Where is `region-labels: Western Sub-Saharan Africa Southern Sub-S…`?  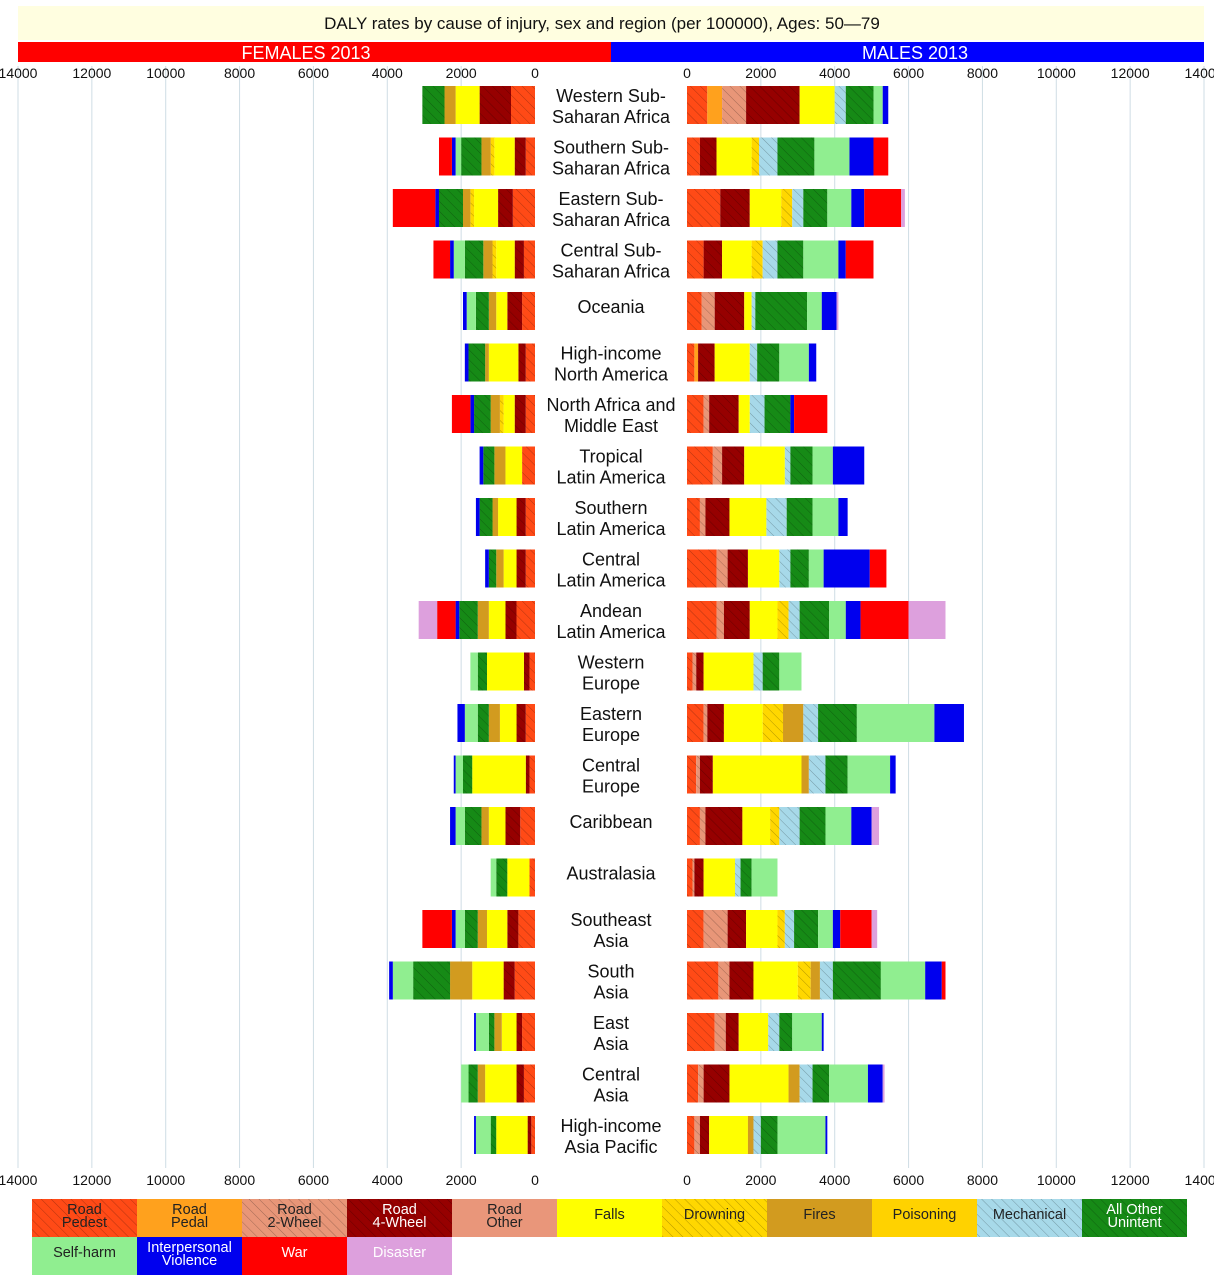
region-labels: Western Sub-Saharan Africa Southern Sub-S… is located at coordinates (610, 621).